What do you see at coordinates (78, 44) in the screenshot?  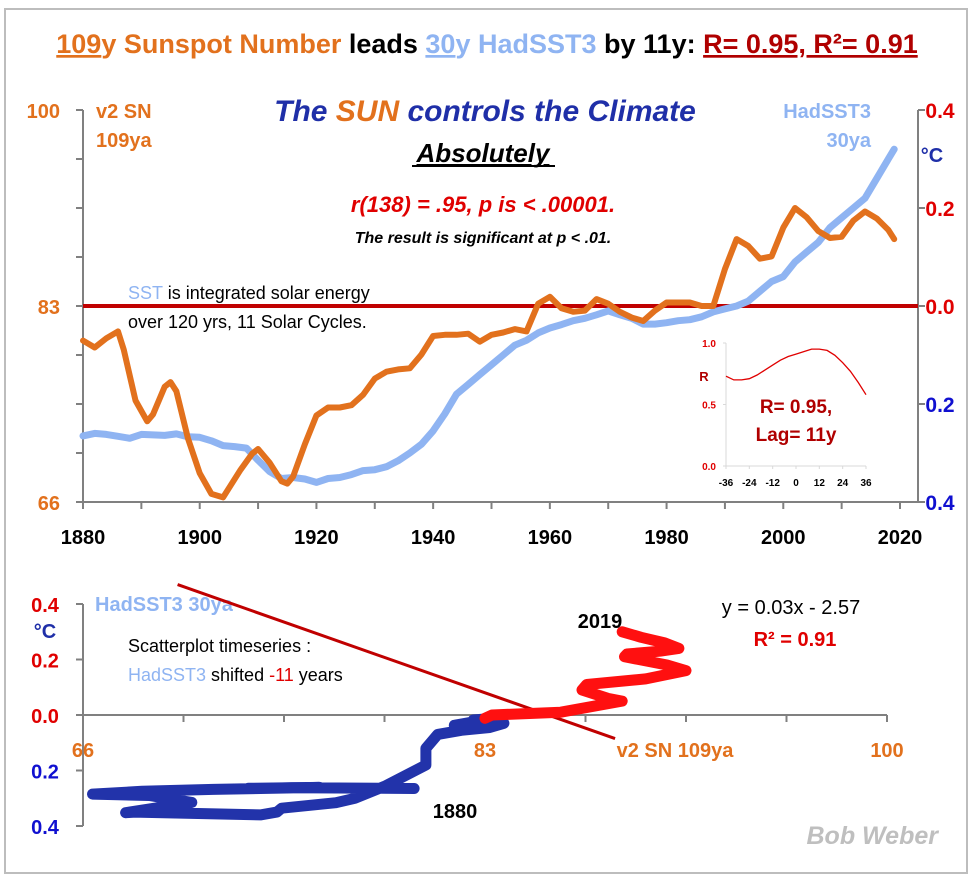 I see `title-part-0: 109` at bounding box center [78, 44].